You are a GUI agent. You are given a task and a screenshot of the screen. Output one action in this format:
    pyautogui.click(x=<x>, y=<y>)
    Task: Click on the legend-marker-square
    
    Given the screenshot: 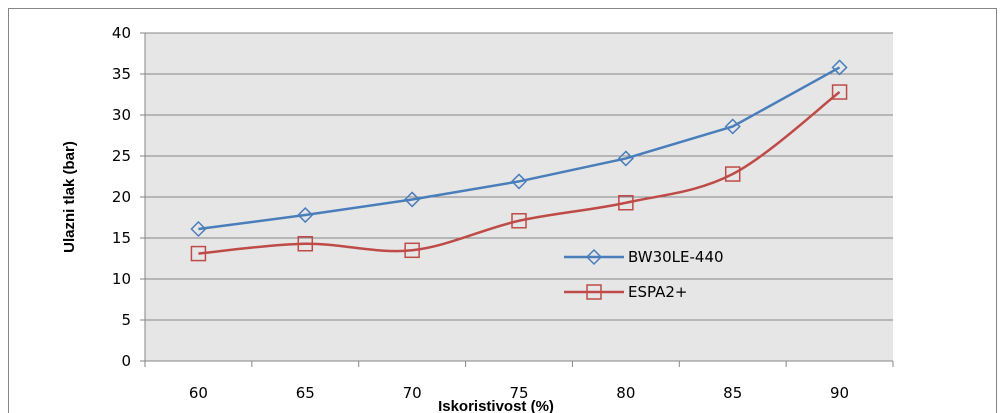 What is the action you would take?
    pyautogui.click(x=594, y=292)
    